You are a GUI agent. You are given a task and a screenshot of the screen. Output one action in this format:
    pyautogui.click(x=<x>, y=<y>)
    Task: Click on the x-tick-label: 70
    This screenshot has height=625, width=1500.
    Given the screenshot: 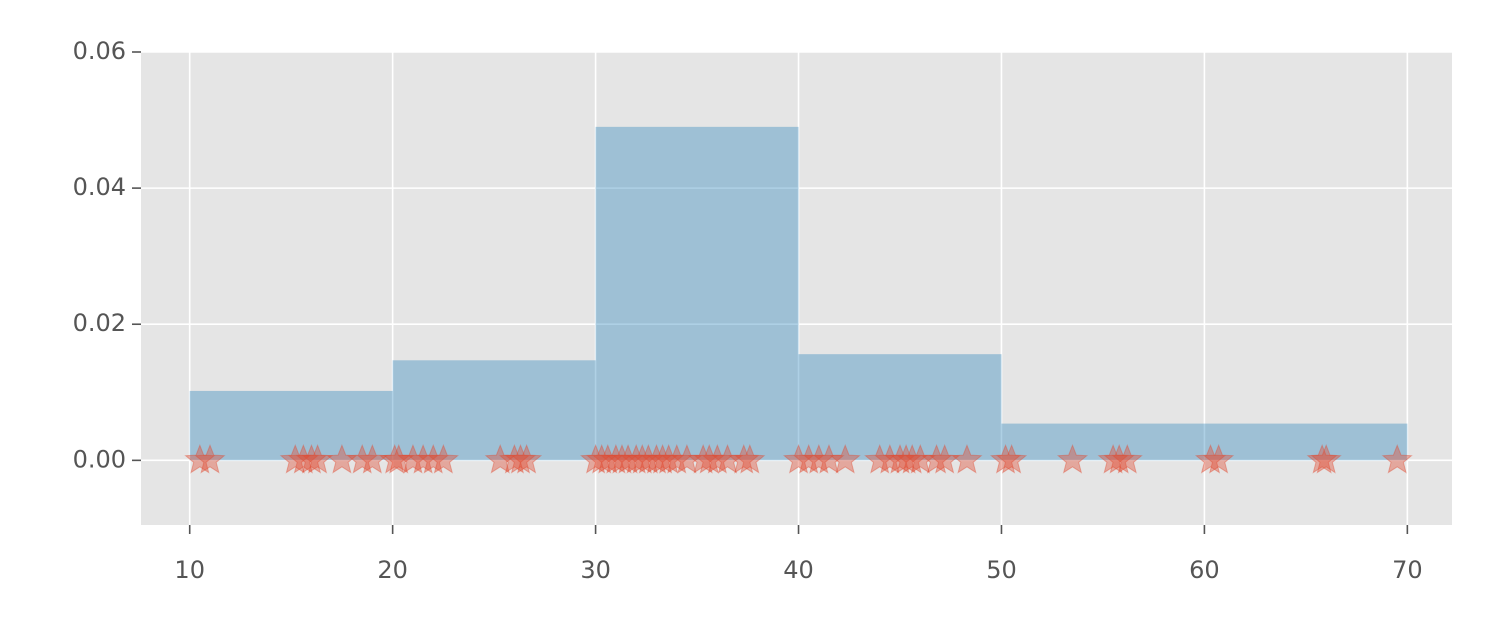 What is the action you would take?
    pyautogui.click(x=1407, y=570)
    